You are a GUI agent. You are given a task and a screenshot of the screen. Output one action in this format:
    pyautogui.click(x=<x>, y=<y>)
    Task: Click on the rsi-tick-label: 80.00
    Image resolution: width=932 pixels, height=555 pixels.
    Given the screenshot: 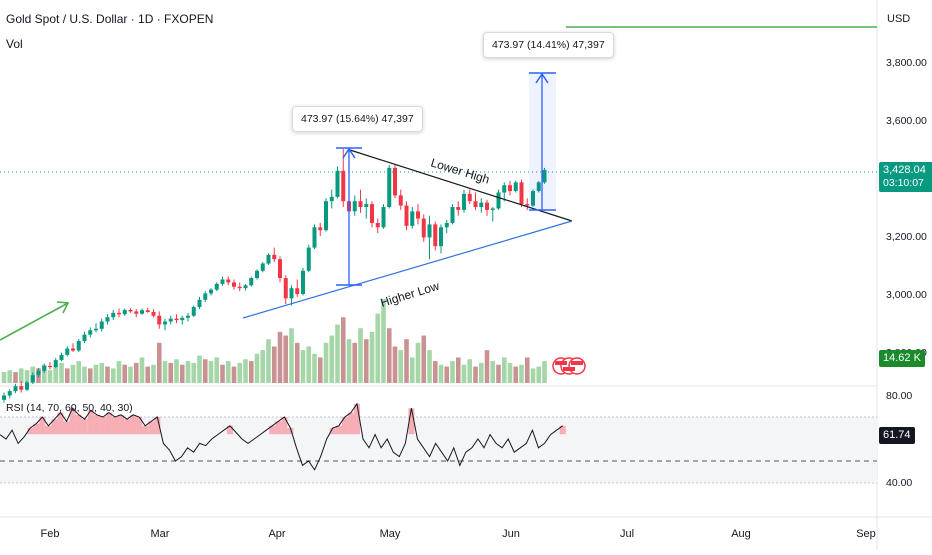 What is the action you would take?
    pyautogui.click(x=899, y=396)
    